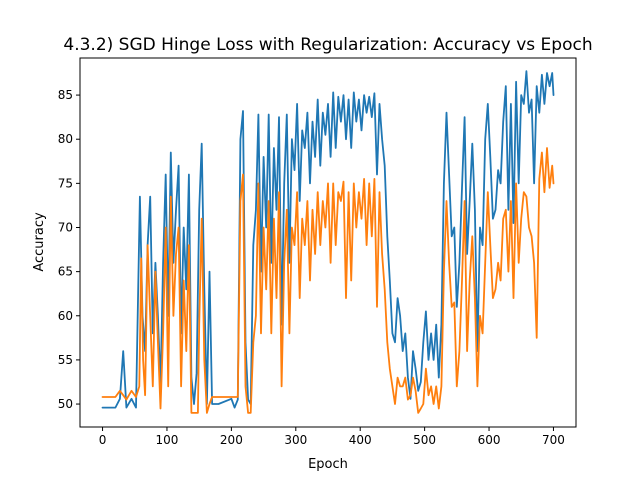 This screenshot has width=640, height=480. What do you see at coordinates (65, 316) in the screenshot?
I see `y-tick-label: 60` at bounding box center [65, 316].